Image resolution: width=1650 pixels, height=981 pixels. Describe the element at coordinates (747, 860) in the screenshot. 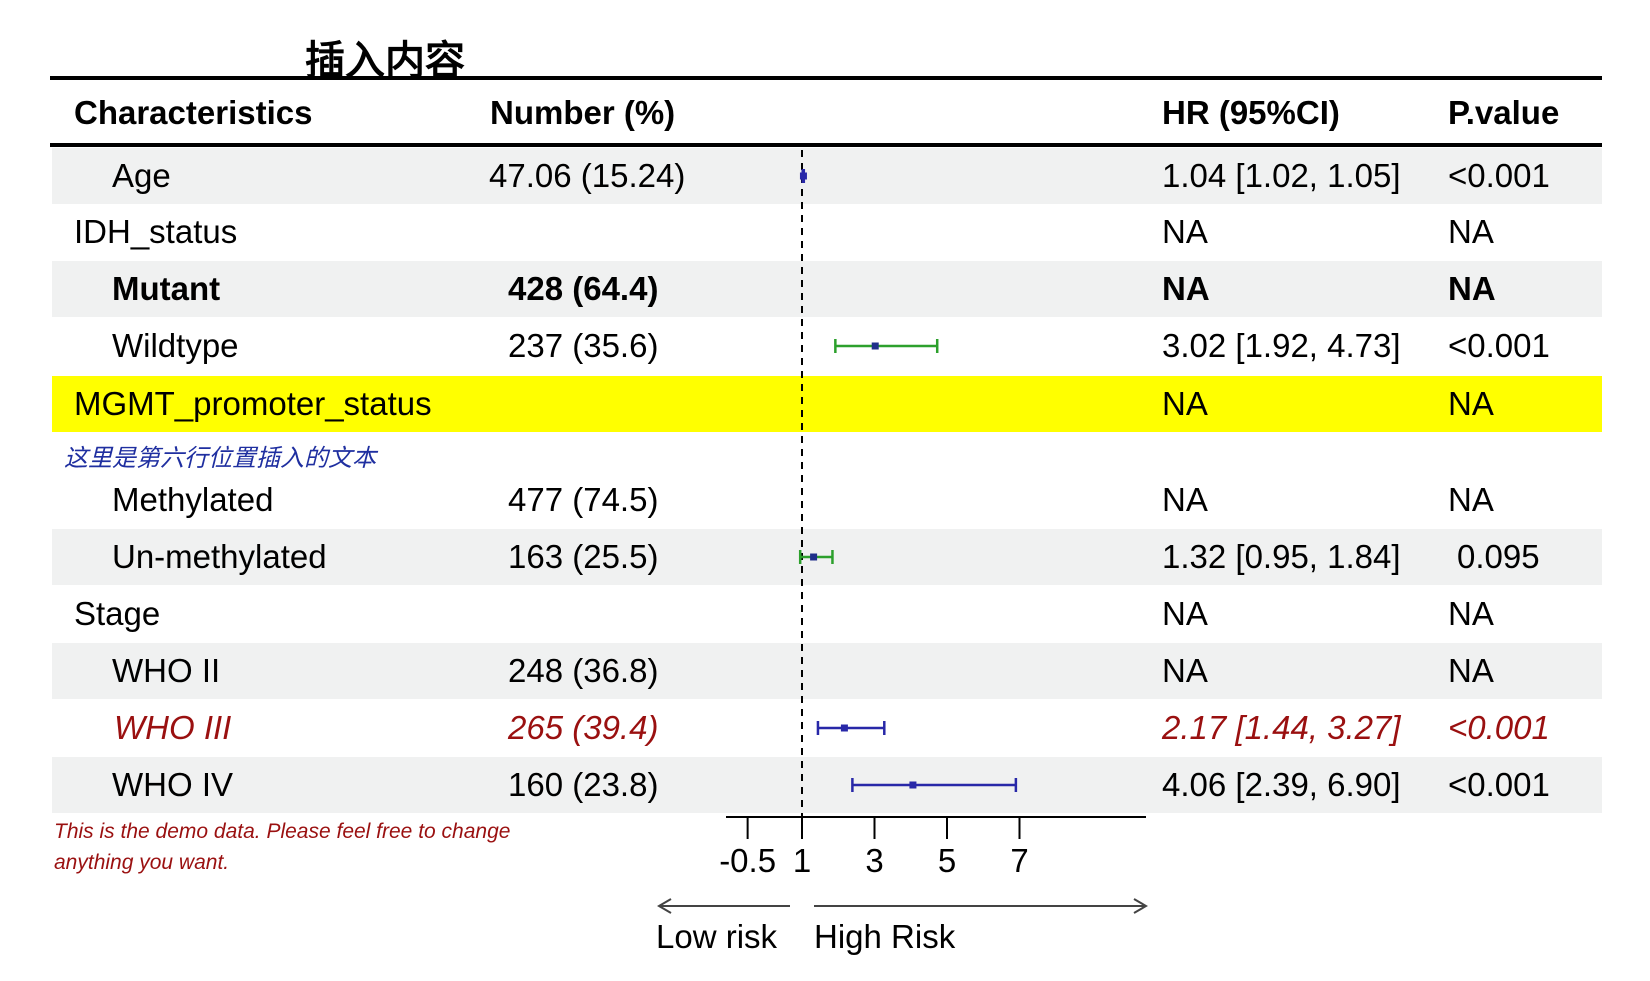

I see `x-tick-label: -0.5` at that location.